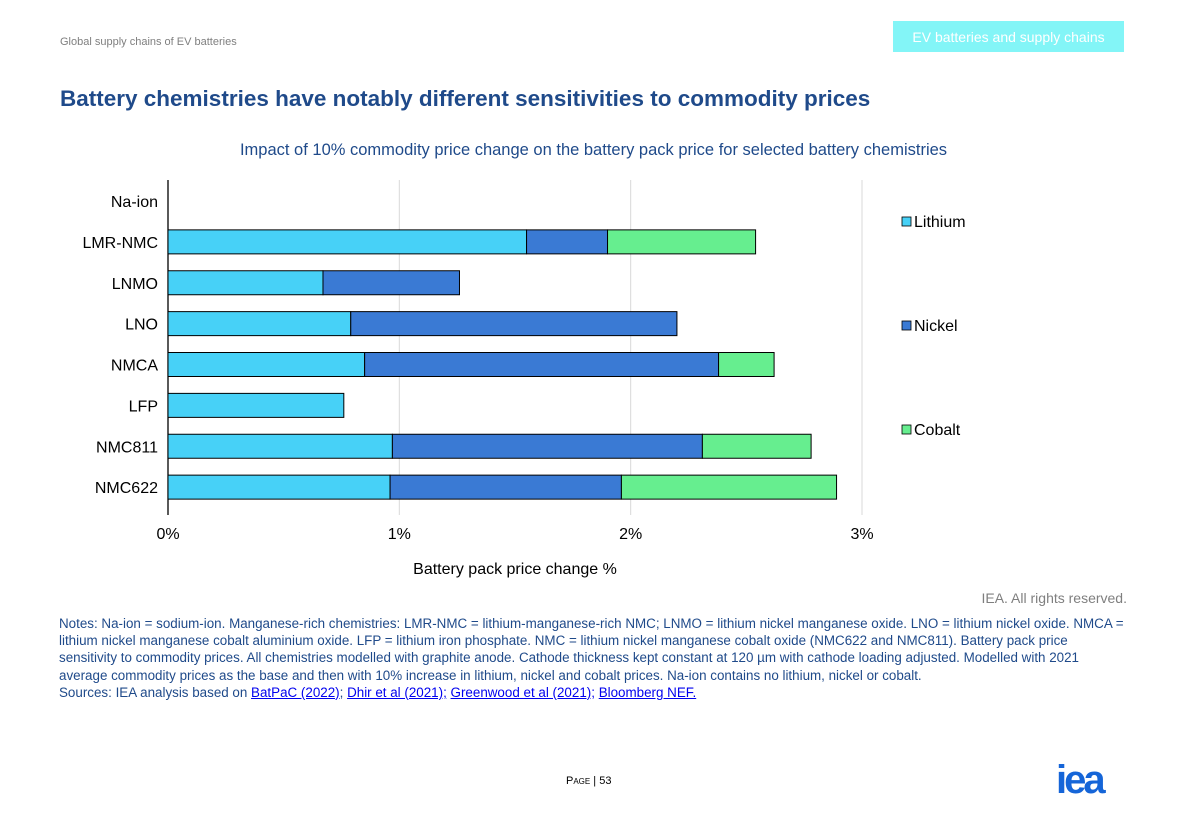 The image size is (1187, 823). What do you see at coordinates (647, 692) in the screenshot?
I see `source-link-bnef: Bloomberg NEF.` at bounding box center [647, 692].